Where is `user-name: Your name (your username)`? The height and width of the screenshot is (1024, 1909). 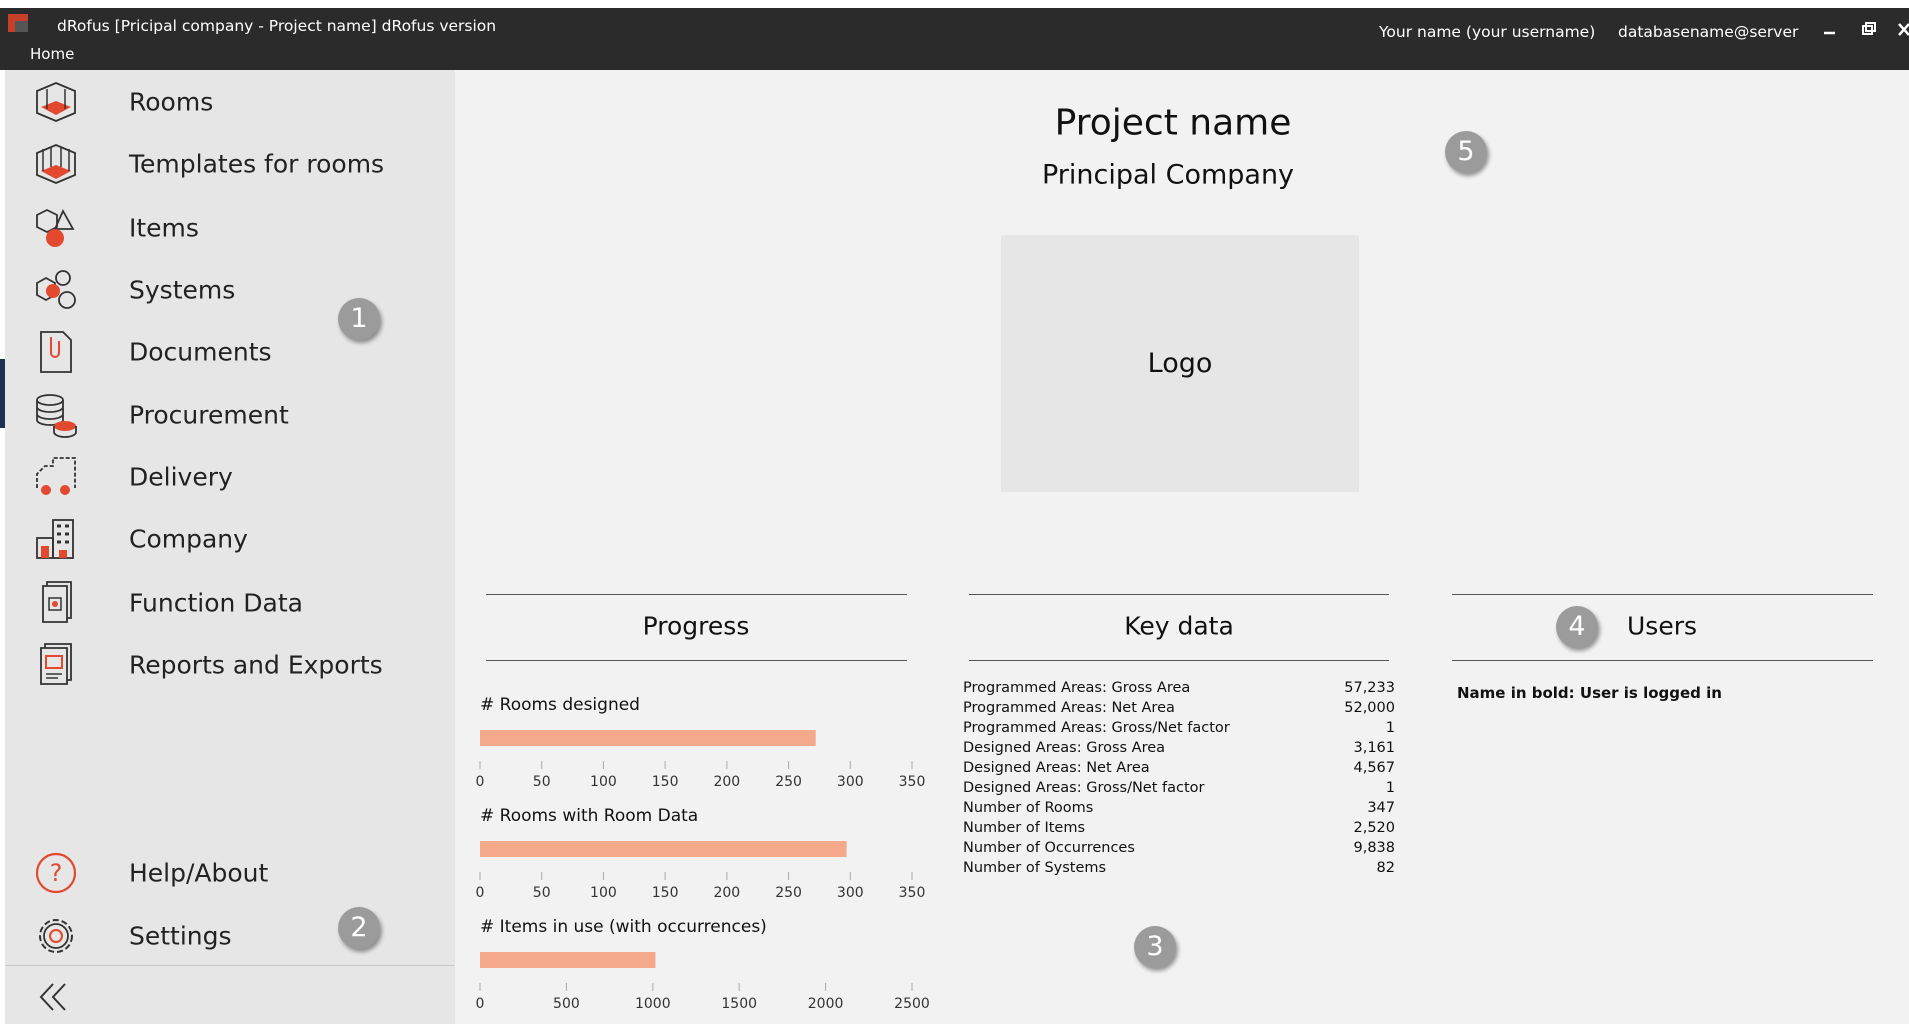
user-name: Your name (your username) is located at coordinates (1487, 32).